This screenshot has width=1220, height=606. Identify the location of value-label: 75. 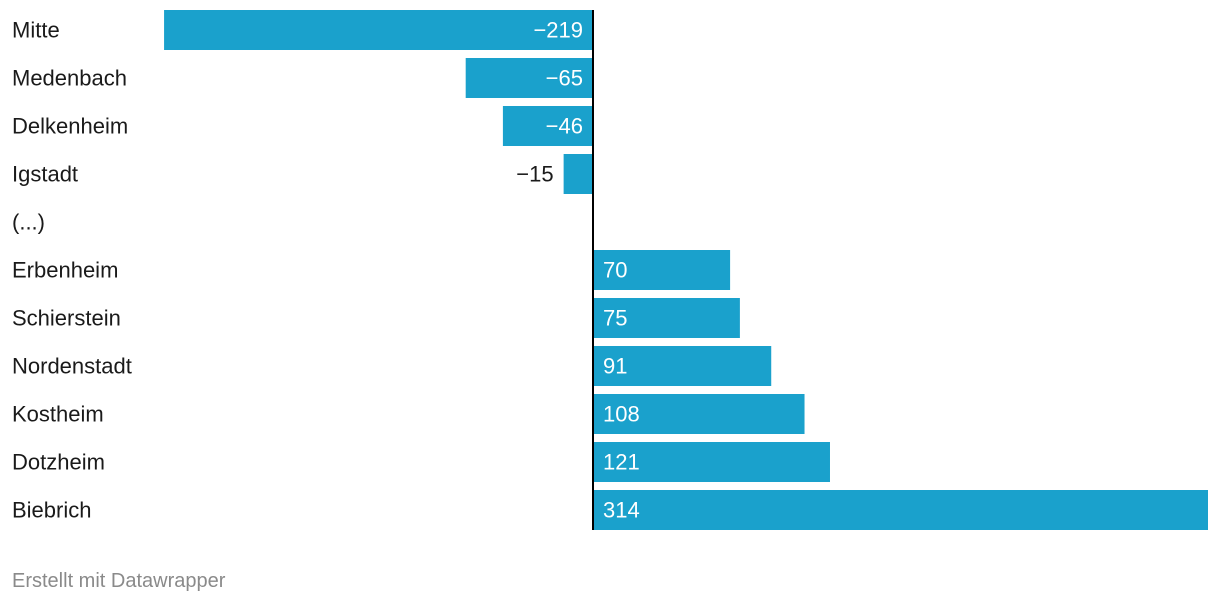
(615, 318).